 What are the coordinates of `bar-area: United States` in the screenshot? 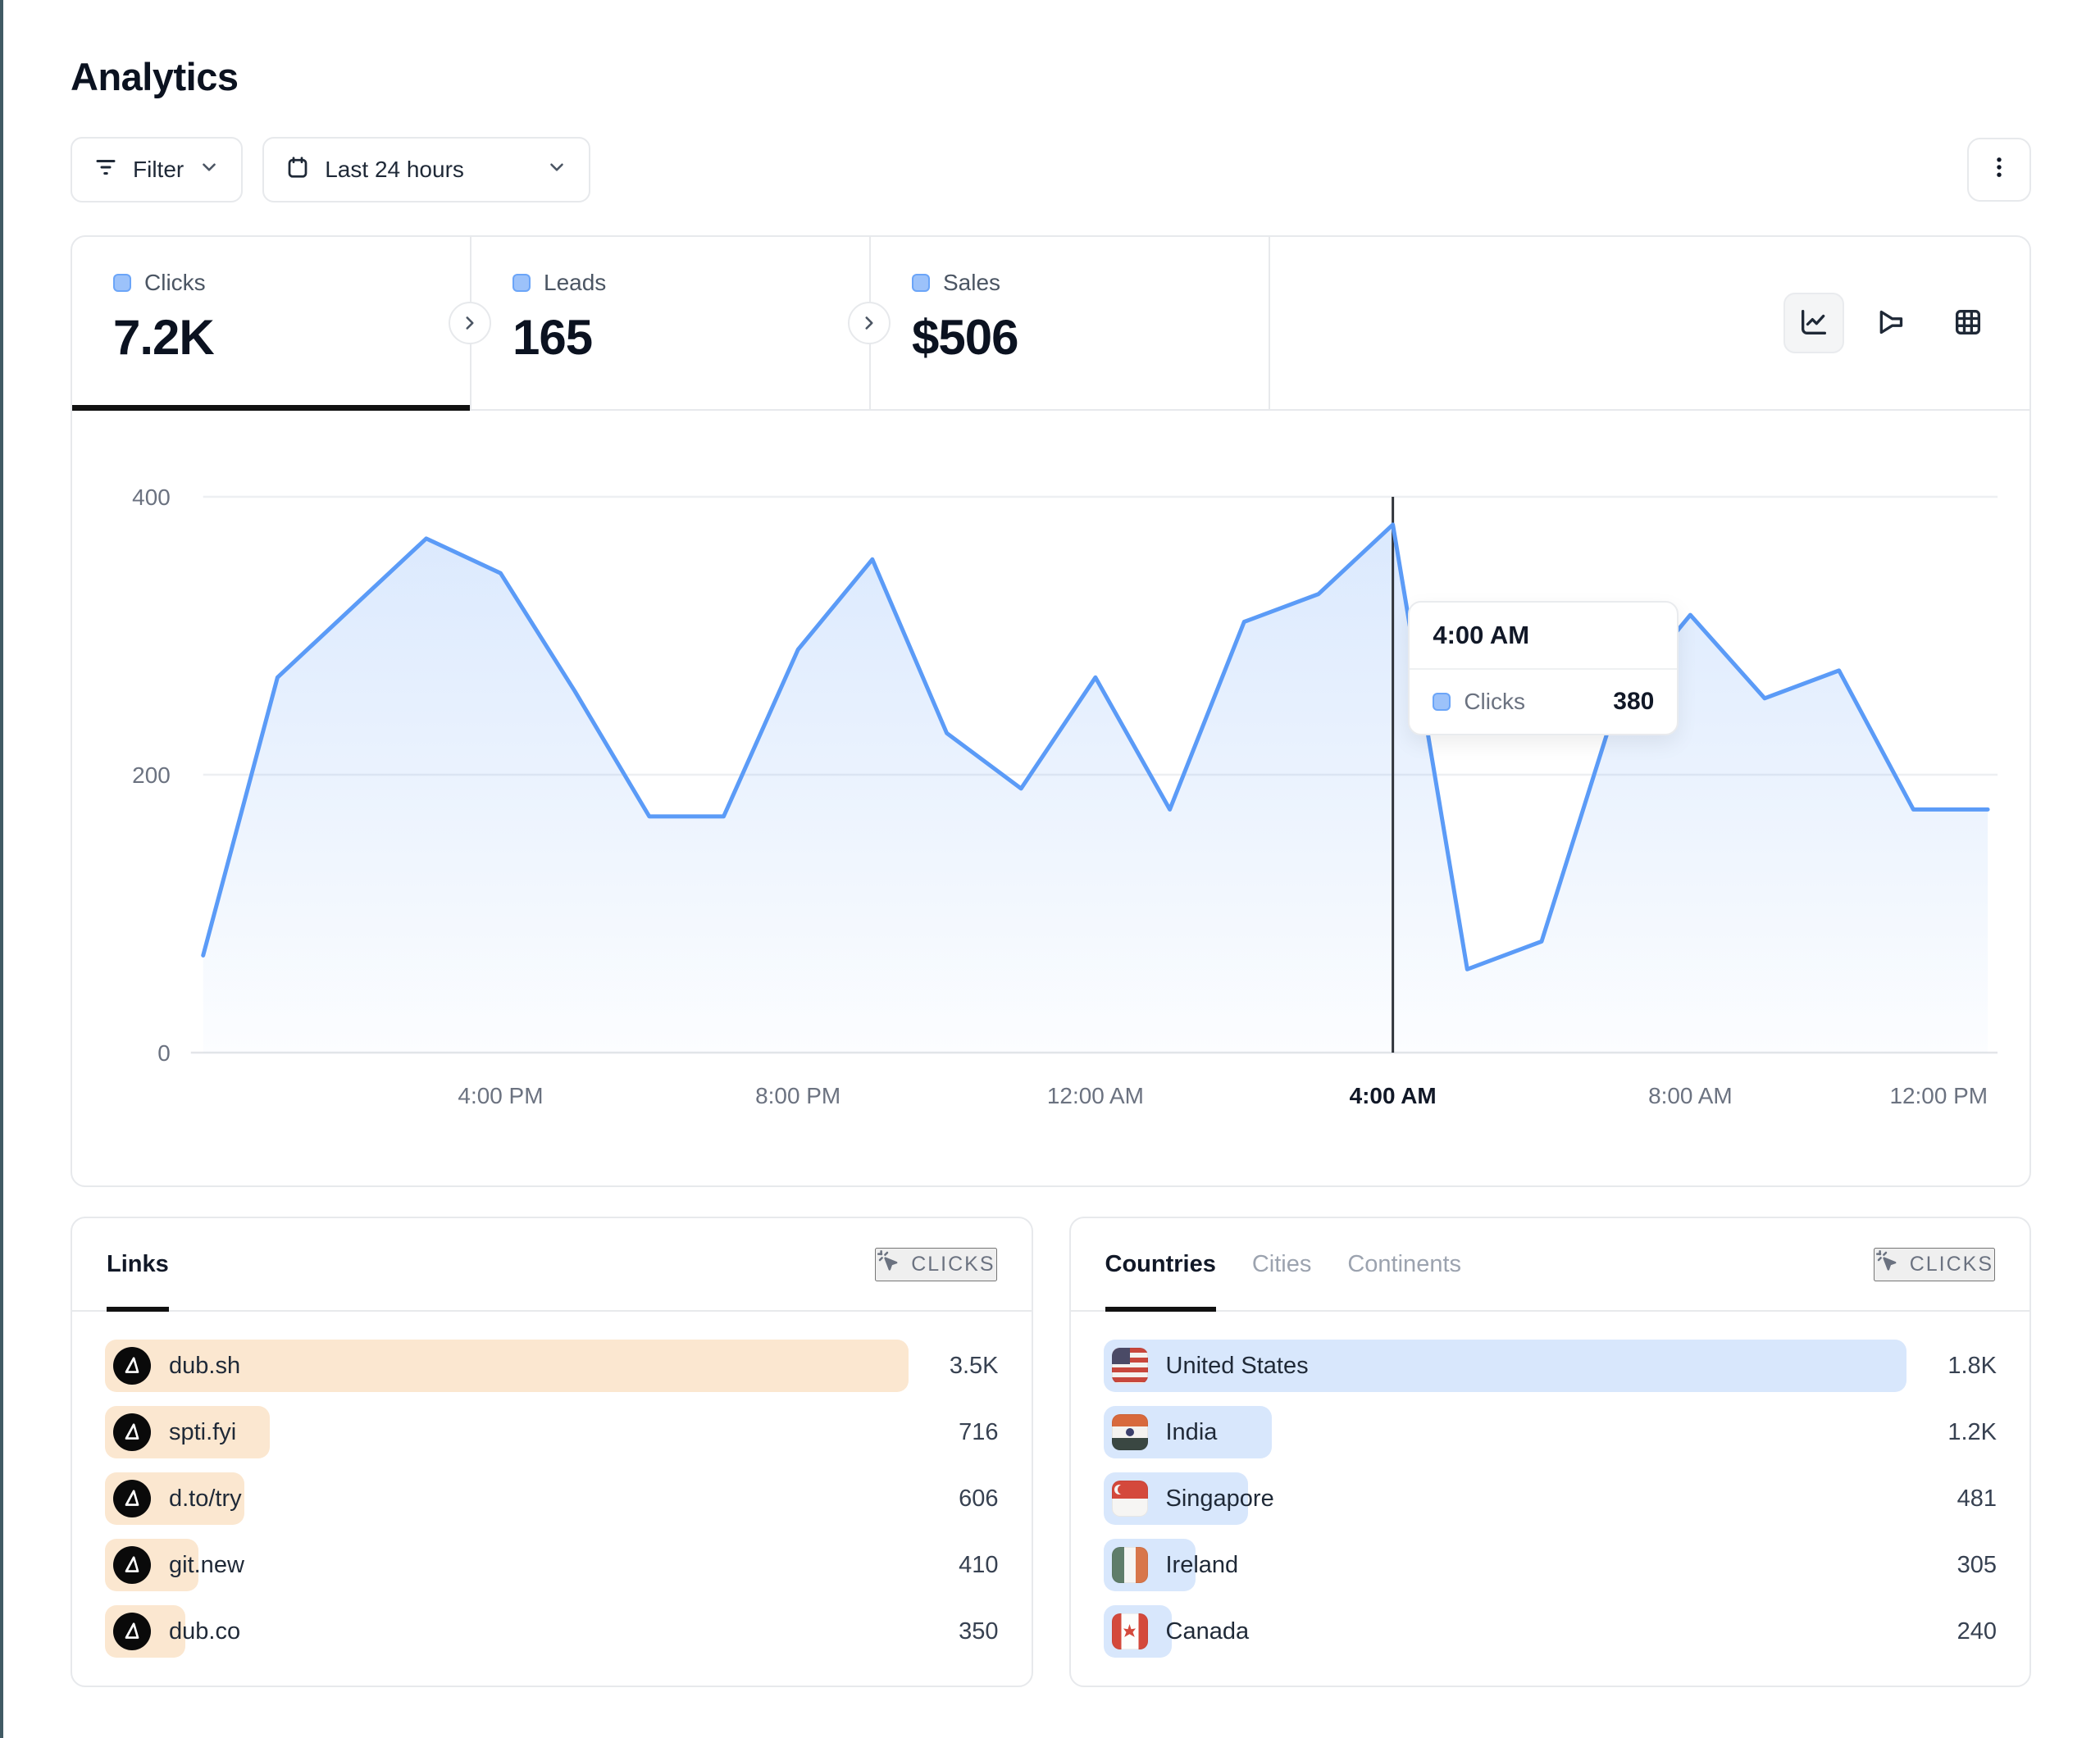 It's located at (1504, 1366).